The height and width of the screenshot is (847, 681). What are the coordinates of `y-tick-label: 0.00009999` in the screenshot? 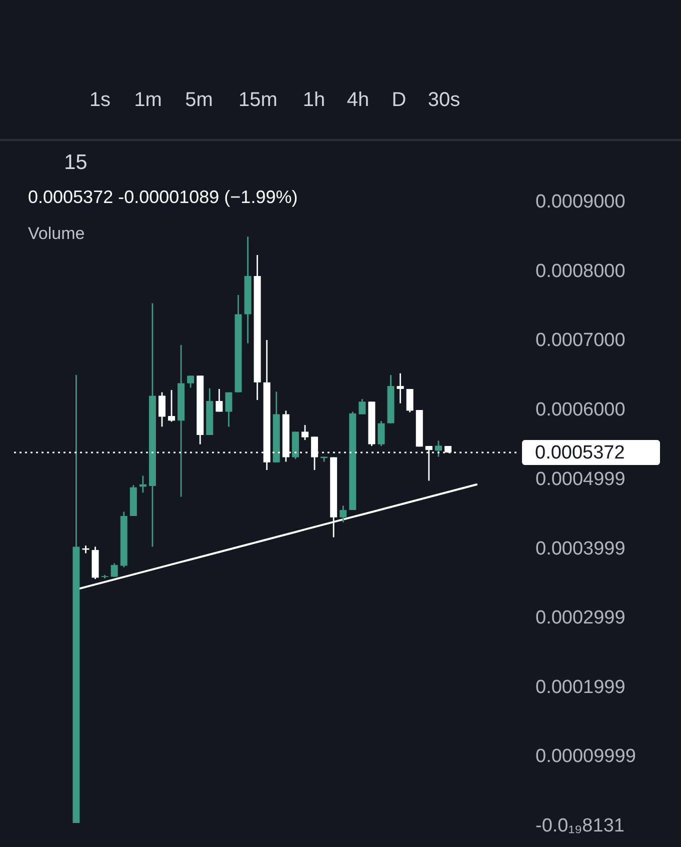 It's located at (586, 757).